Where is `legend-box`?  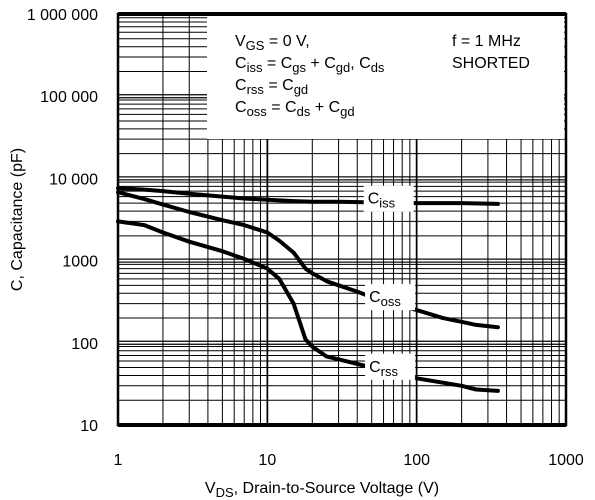 legend-box is located at coordinates (385, 77).